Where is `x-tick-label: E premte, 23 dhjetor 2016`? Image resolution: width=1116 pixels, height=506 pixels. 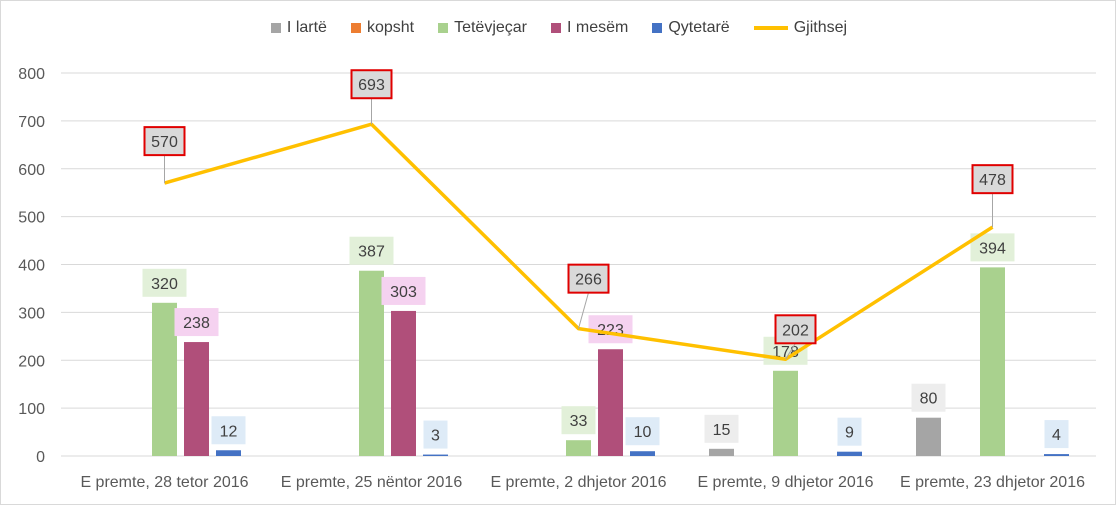 x-tick-label: E premte, 23 dhjetor 2016 is located at coordinates (992, 482).